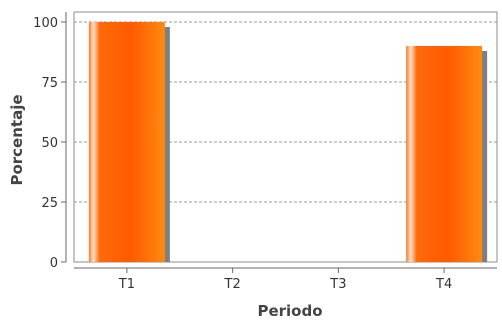 The width and height of the screenshot is (502, 320). Describe the element at coordinates (232, 284) in the screenshot. I see `x-tick-label: T2` at that location.